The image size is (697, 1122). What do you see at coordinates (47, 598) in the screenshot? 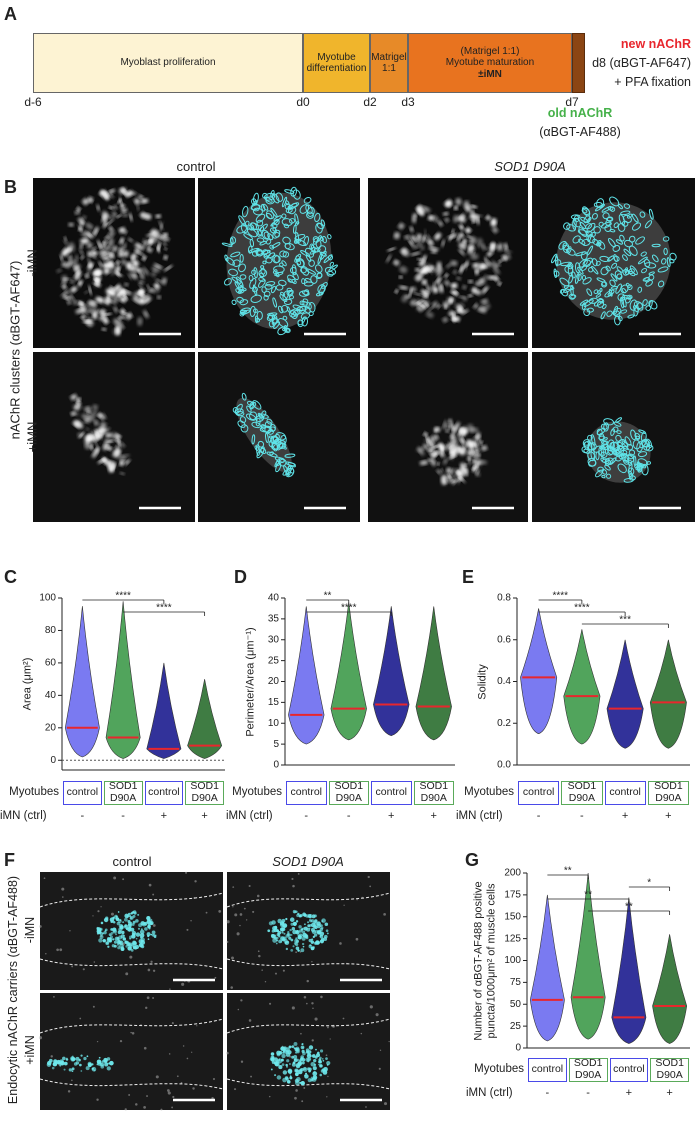
I see `y-tick-label: 100` at bounding box center [47, 598].